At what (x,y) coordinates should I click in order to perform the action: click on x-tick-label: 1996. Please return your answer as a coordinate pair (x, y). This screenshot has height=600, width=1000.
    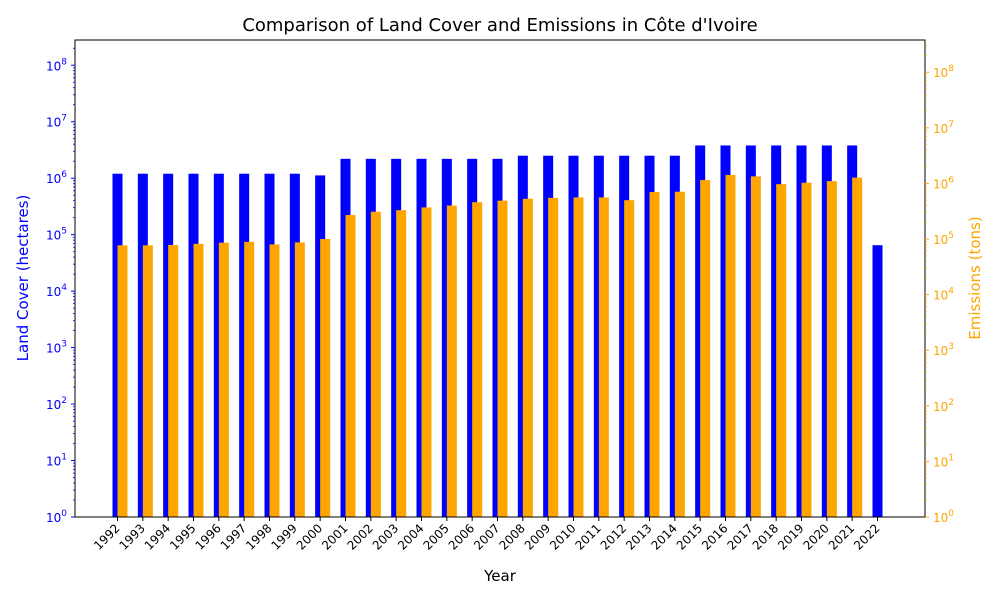
    Looking at the image, I should click on (207, 536).